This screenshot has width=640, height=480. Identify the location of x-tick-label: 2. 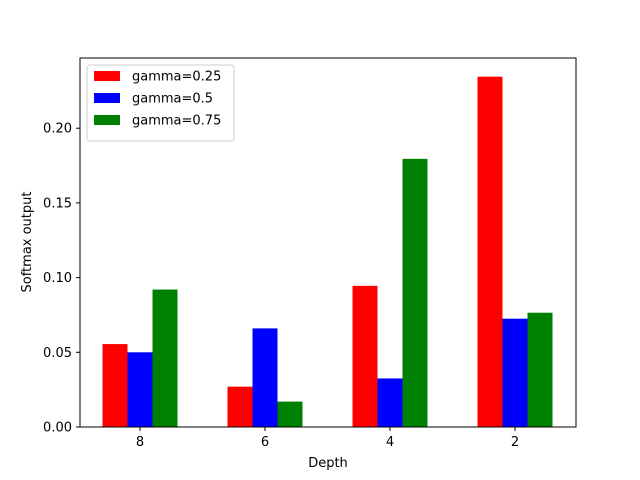
(515, 442).